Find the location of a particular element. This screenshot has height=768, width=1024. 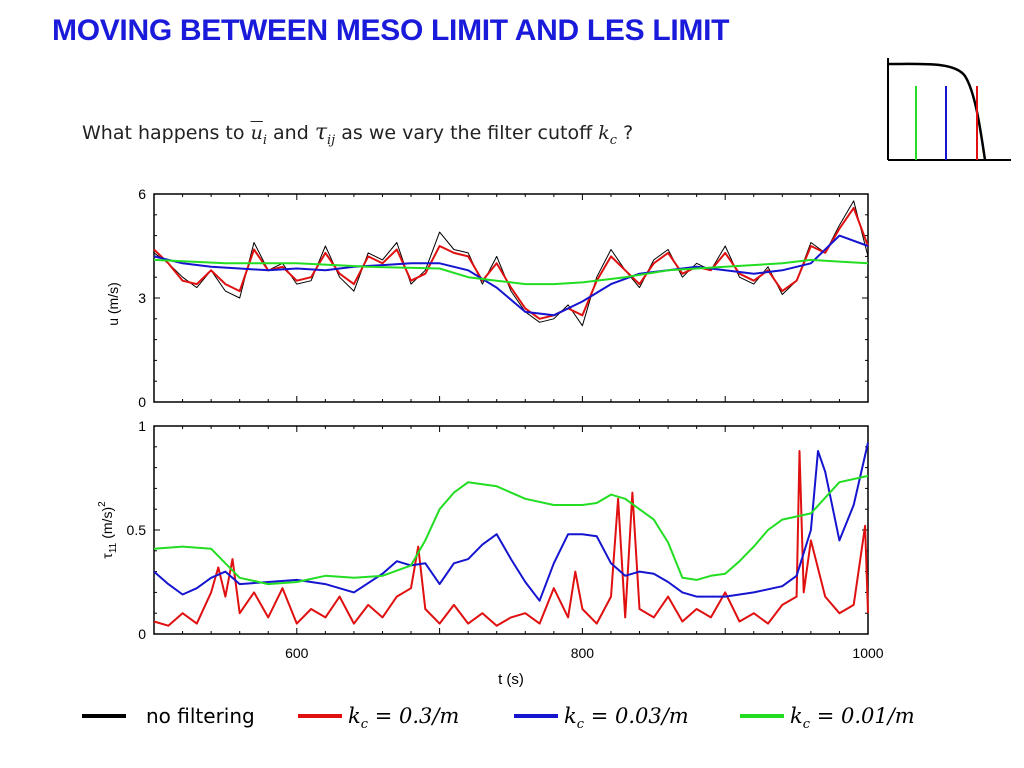

question-conj: and is located at coordinates (291, 133).